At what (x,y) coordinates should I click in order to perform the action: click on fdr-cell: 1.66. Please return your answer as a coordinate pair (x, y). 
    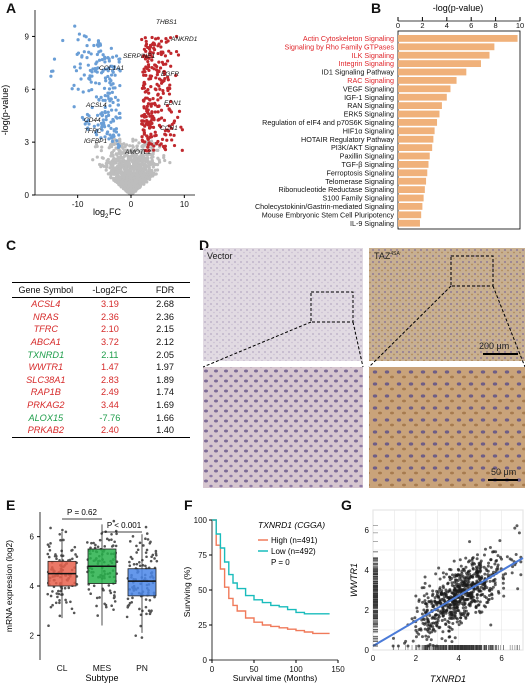
    Looking at the image, I should click on (165, 417).